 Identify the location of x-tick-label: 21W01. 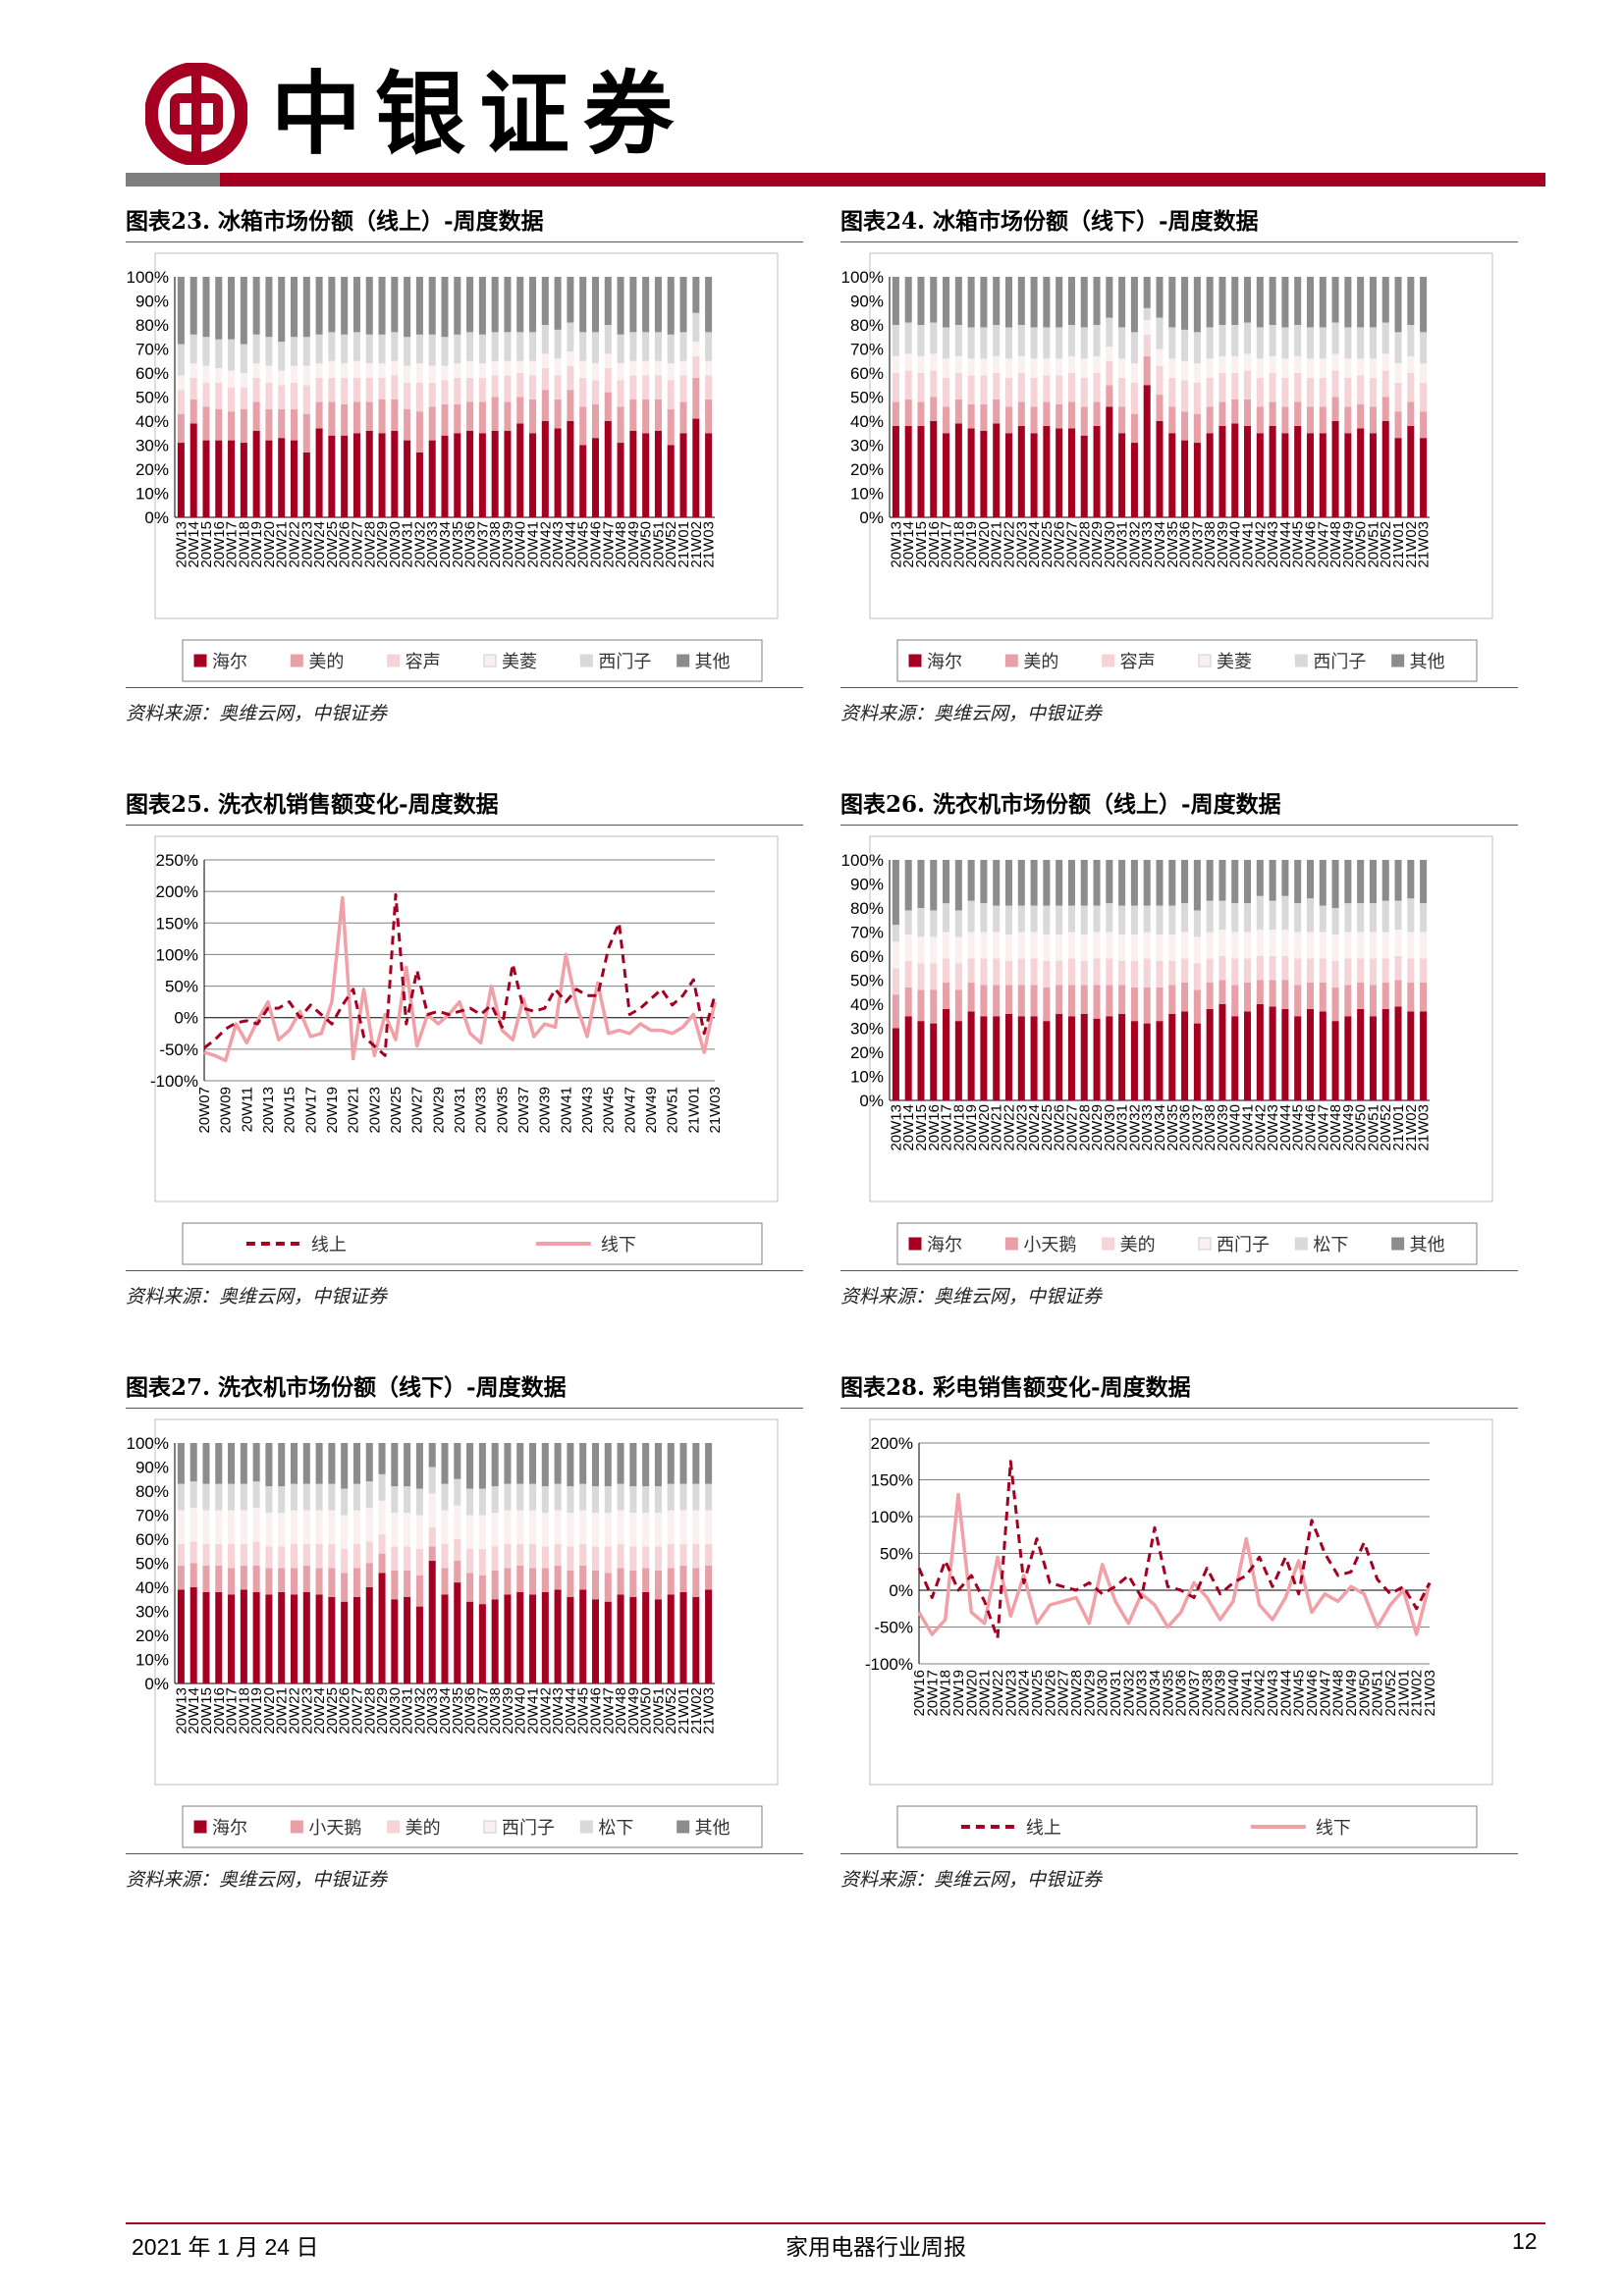
(684, 544).